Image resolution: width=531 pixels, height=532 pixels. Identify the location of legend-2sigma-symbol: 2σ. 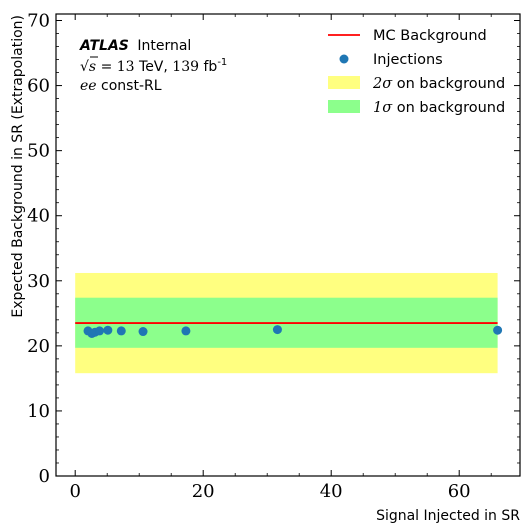
(382, 84).